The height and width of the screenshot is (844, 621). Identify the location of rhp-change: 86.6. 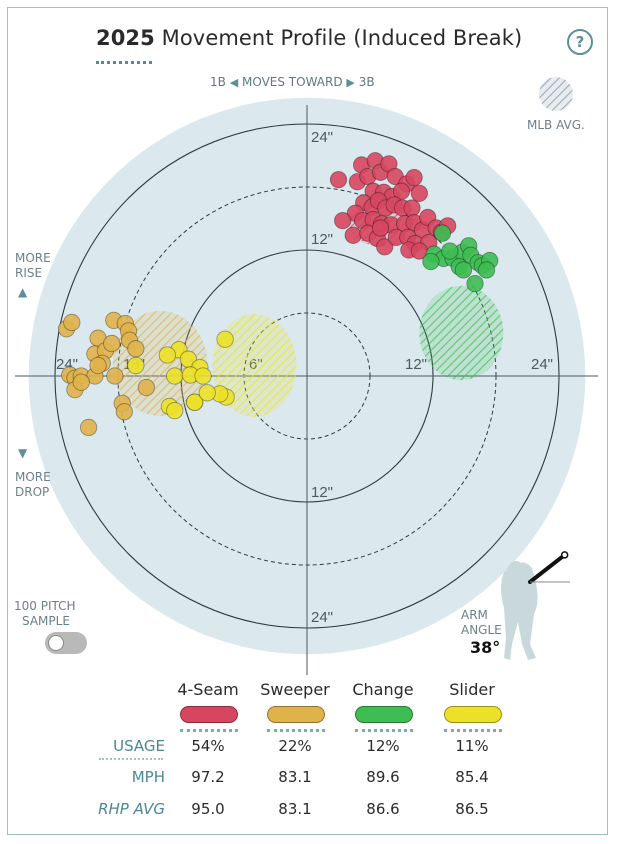
(383, 809).